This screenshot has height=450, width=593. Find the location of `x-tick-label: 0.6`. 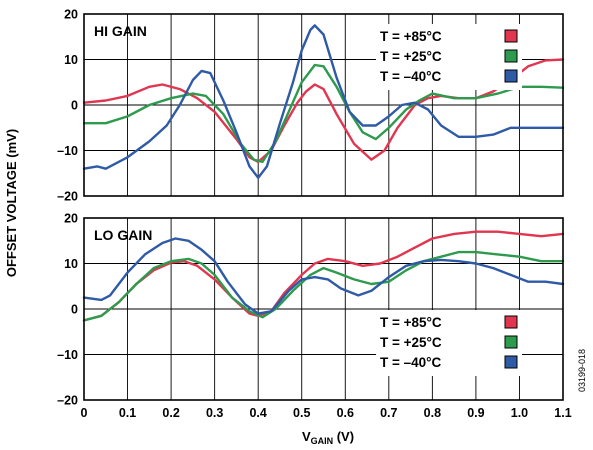

x-tick-label: 0.6 is located at coordinates (345, 413).